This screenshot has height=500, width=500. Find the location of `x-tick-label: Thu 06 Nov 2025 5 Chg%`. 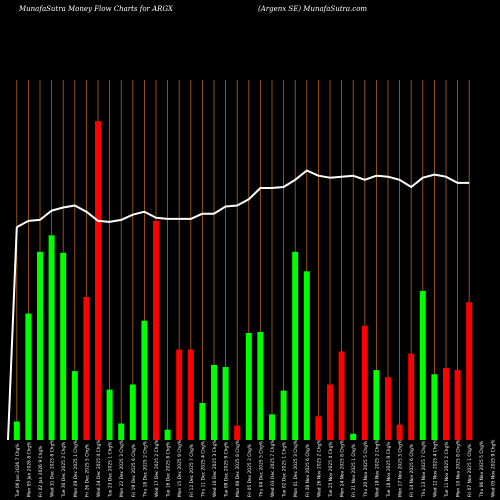

x-tick-label: Thu 06 Nov 2025 5 Chg% is located at coordinates (482, 469).